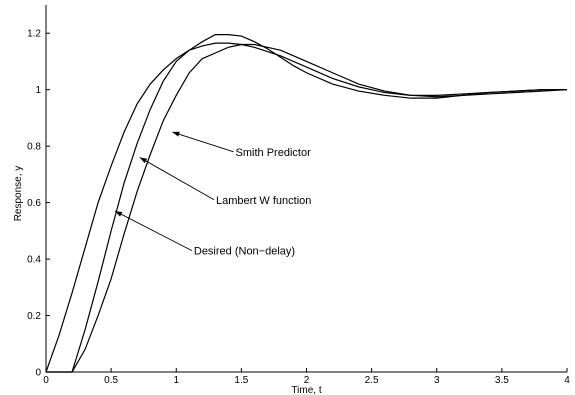  I want to click on y-tick-label: 1, so click(38, 90).